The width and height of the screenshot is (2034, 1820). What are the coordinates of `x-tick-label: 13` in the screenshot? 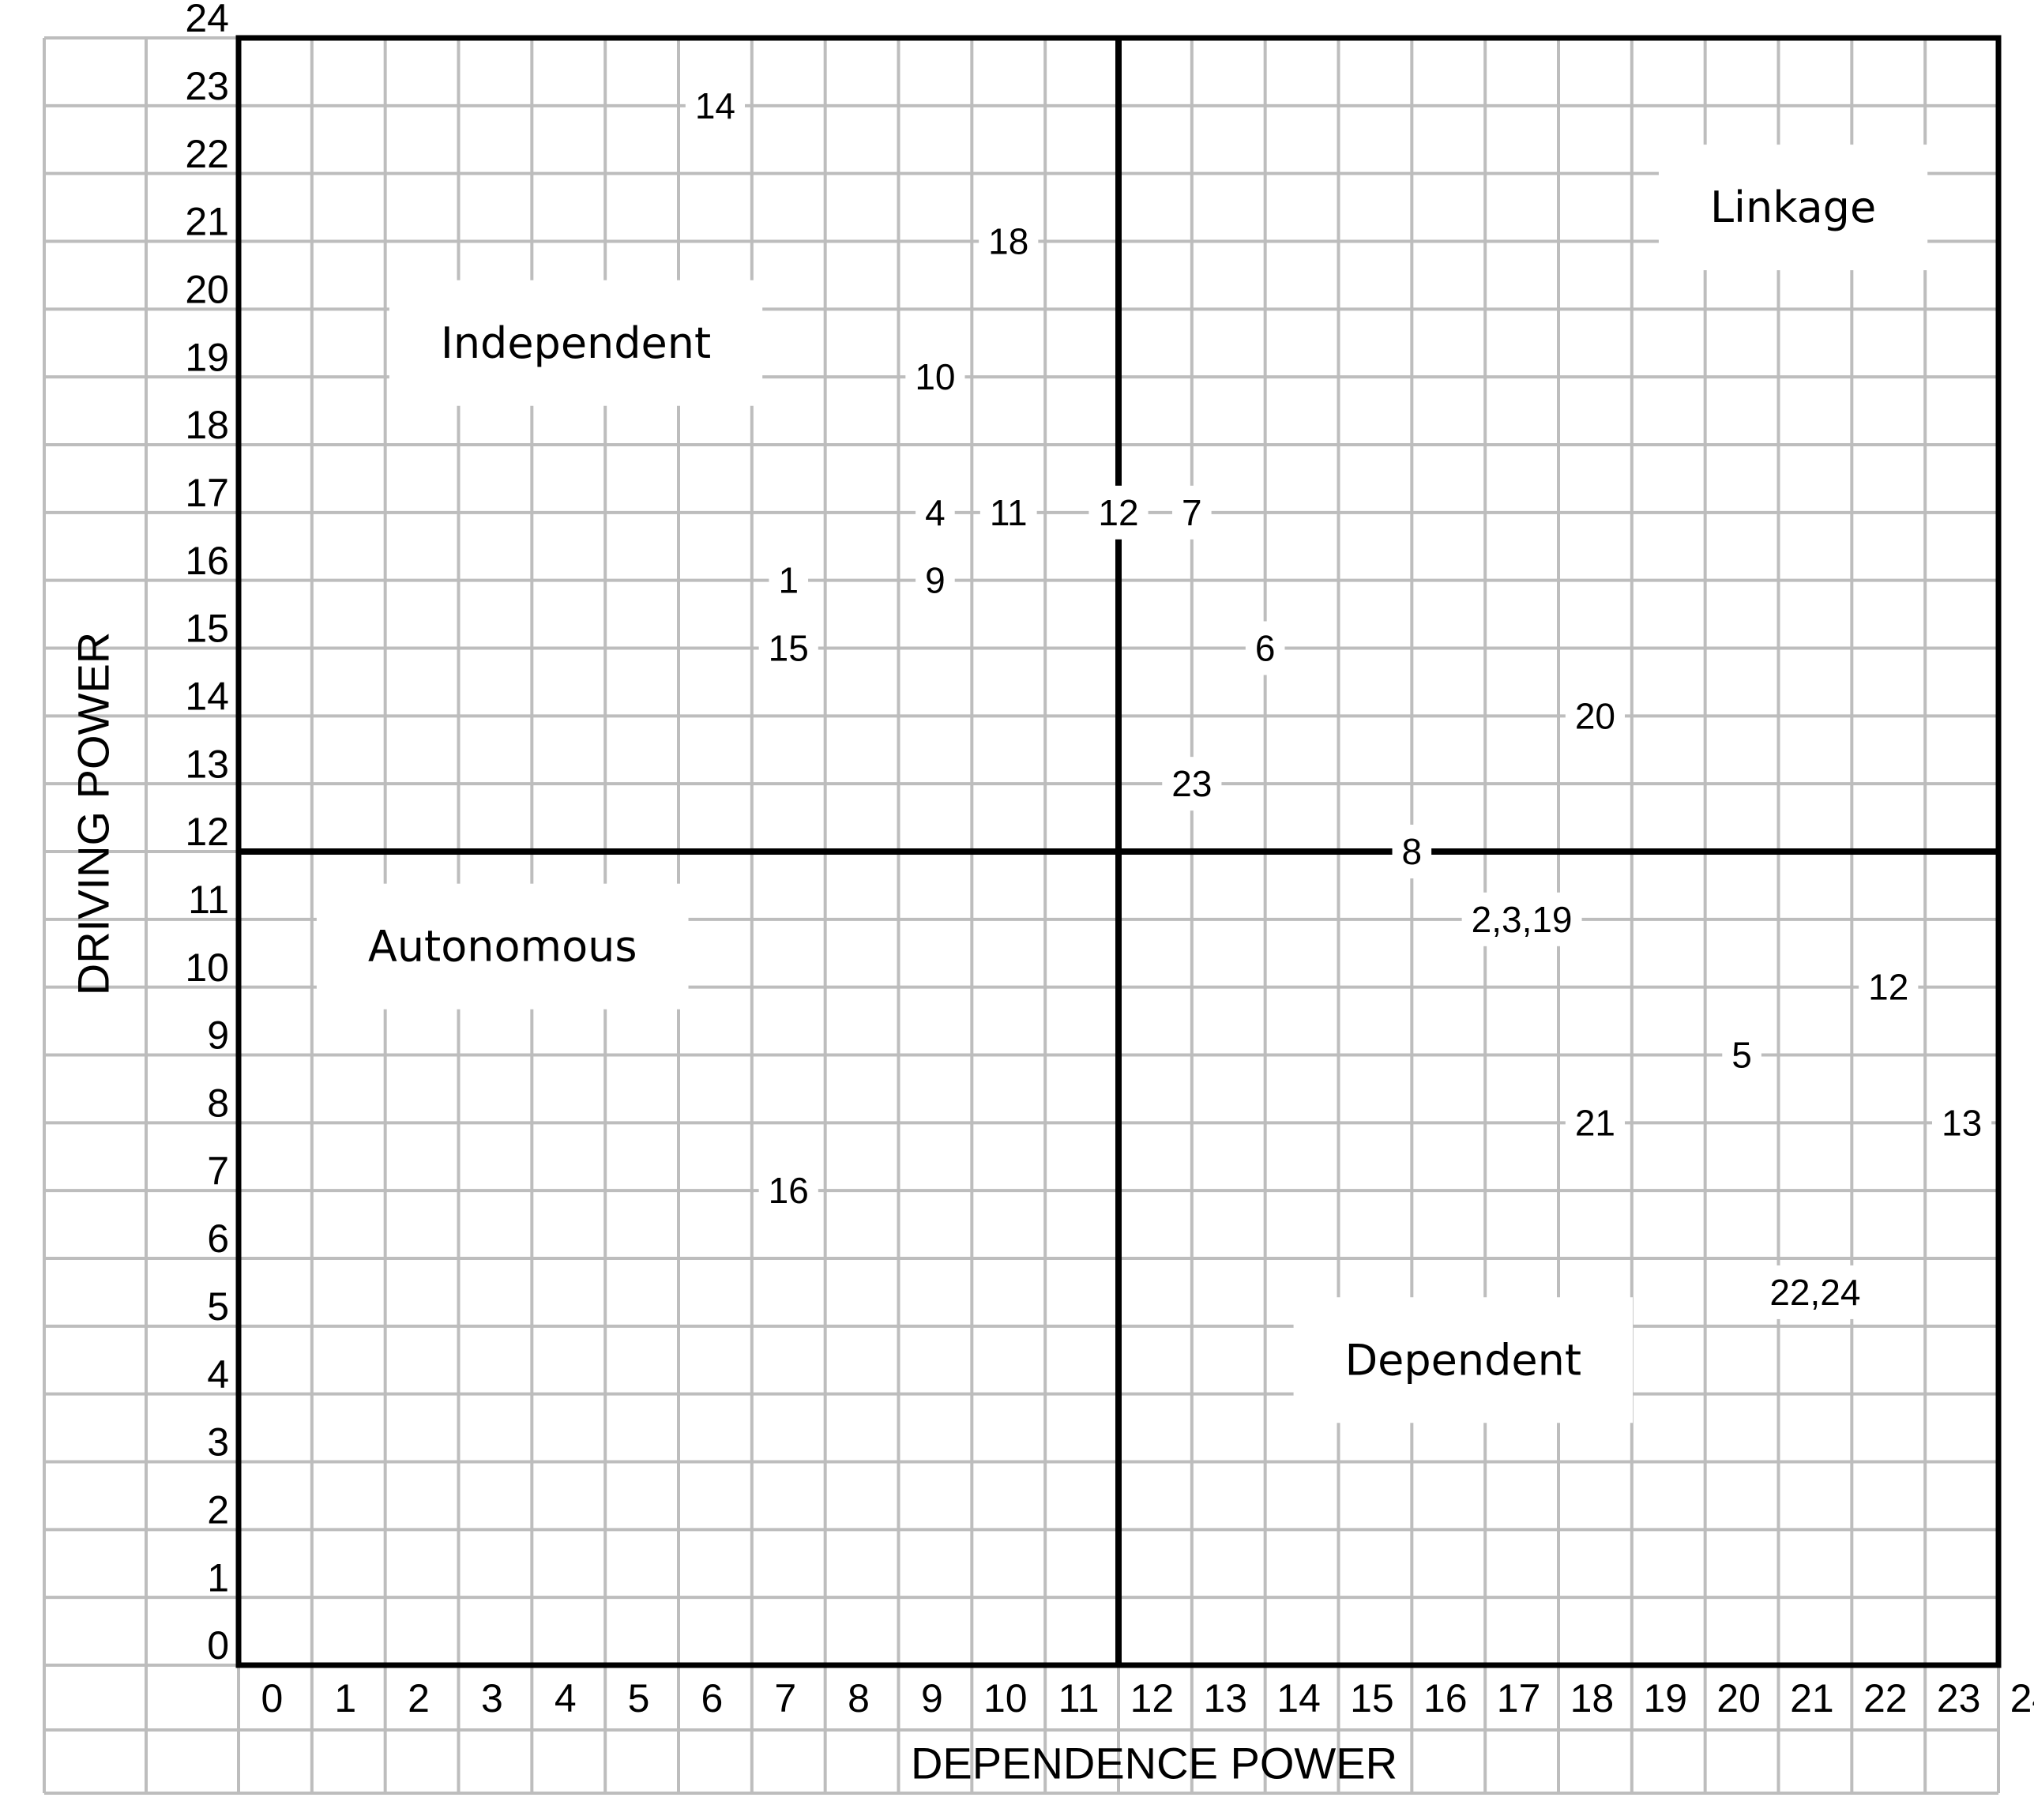 It's located at (1225, 1698).